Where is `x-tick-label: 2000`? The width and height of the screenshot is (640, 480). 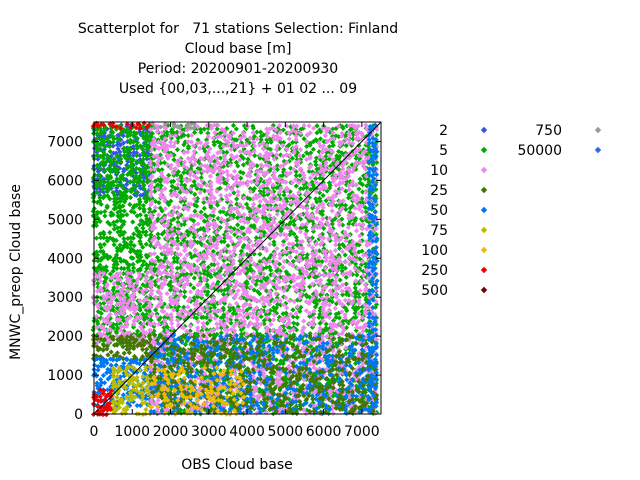
x-tick-label: 2000 is located at coordinates (171, 432).